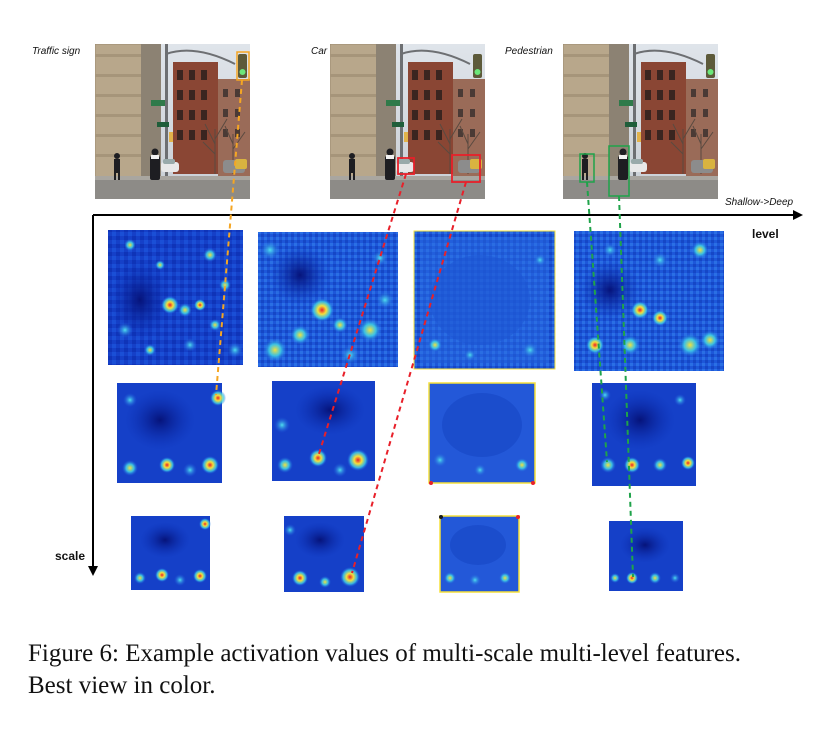  Describe the element at coordinates (529, 51) in the screenshot. I see `photo-label-pedestrian: Pedestrian` at that location.